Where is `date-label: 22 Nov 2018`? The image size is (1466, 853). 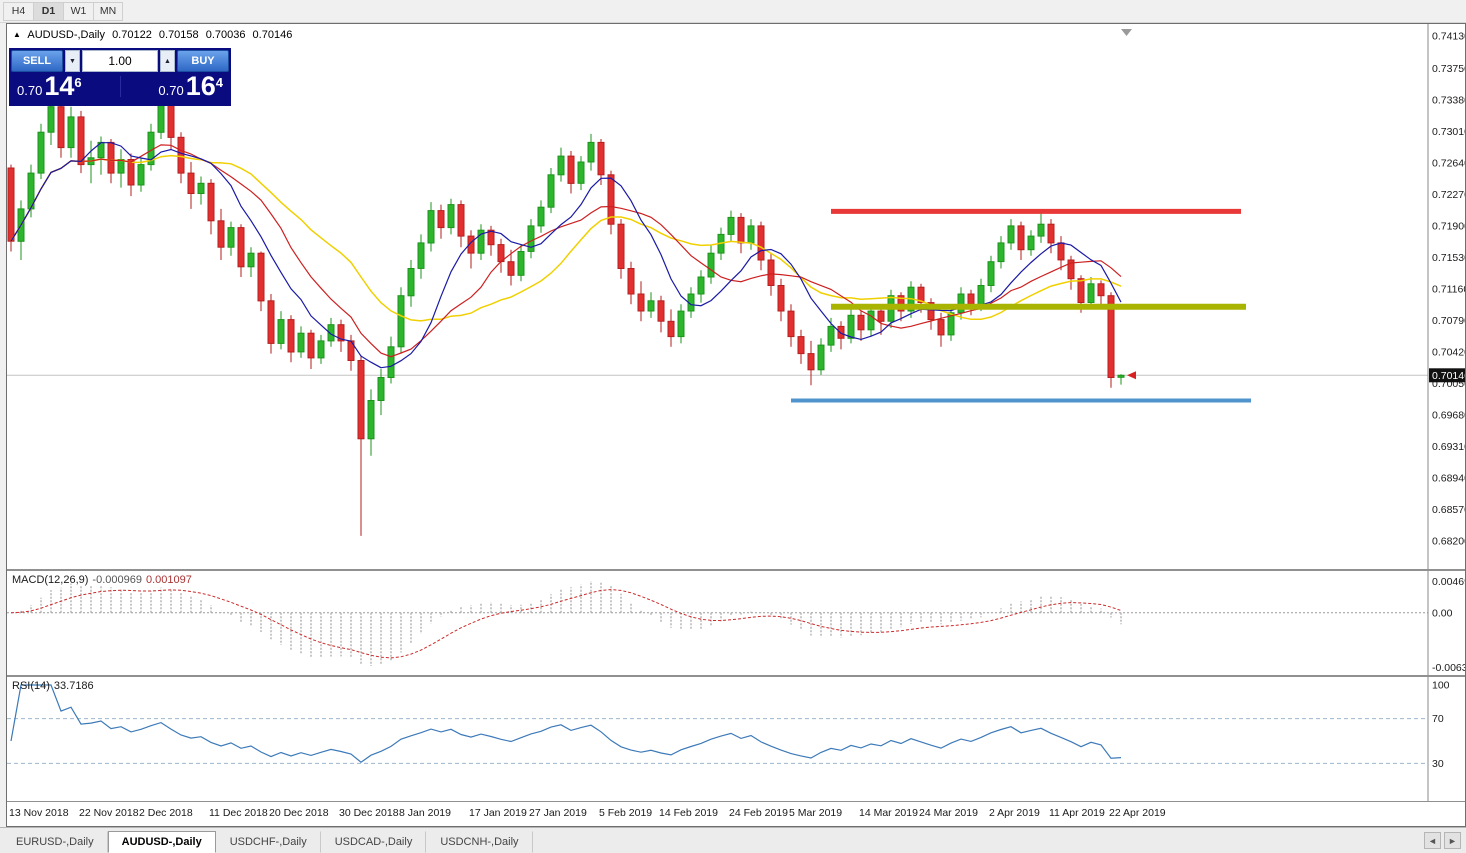 date-label: 22 Nov 2018 is located at coordinates (109, 813).